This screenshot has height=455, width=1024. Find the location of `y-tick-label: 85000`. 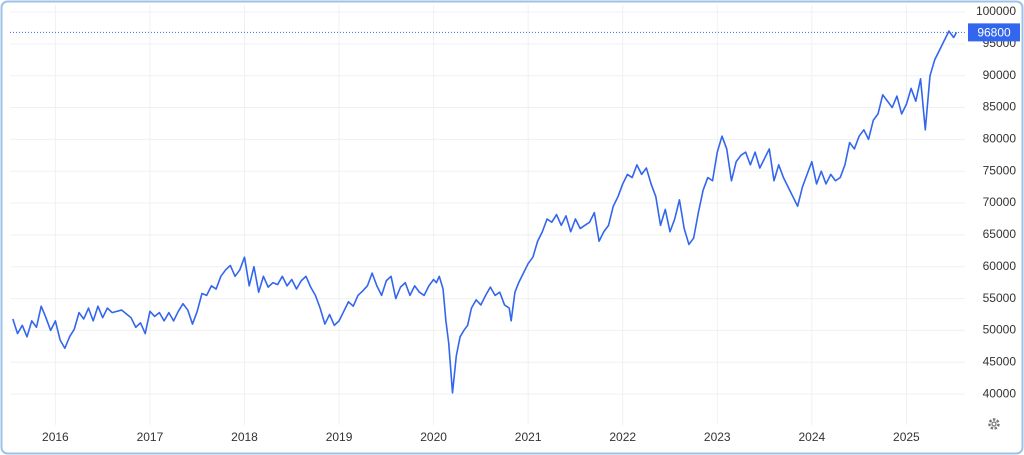

y-tick-label: 85000 is located at coordinates (1000, 107).